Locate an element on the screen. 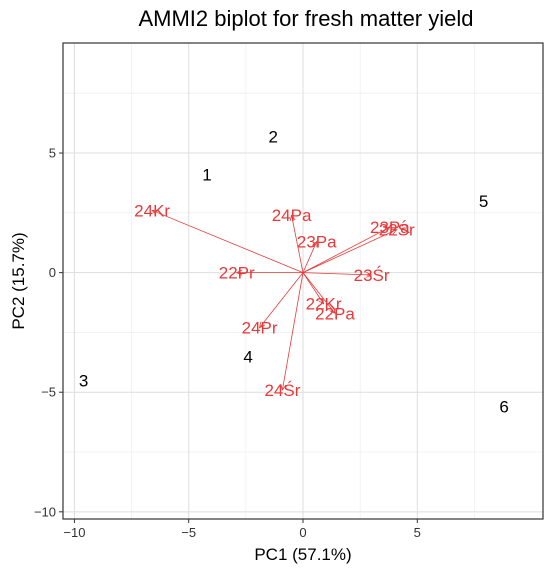 The width and height of the screenshot is (550, 572). genotype-label: 6 is located at coordinates (503, 407).